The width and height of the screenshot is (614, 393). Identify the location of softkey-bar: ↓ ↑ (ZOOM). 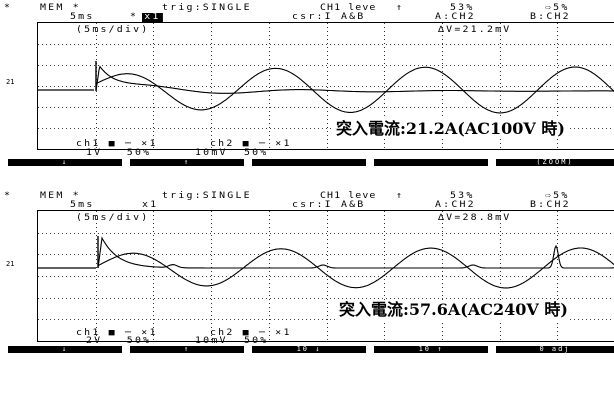
(311, 162).